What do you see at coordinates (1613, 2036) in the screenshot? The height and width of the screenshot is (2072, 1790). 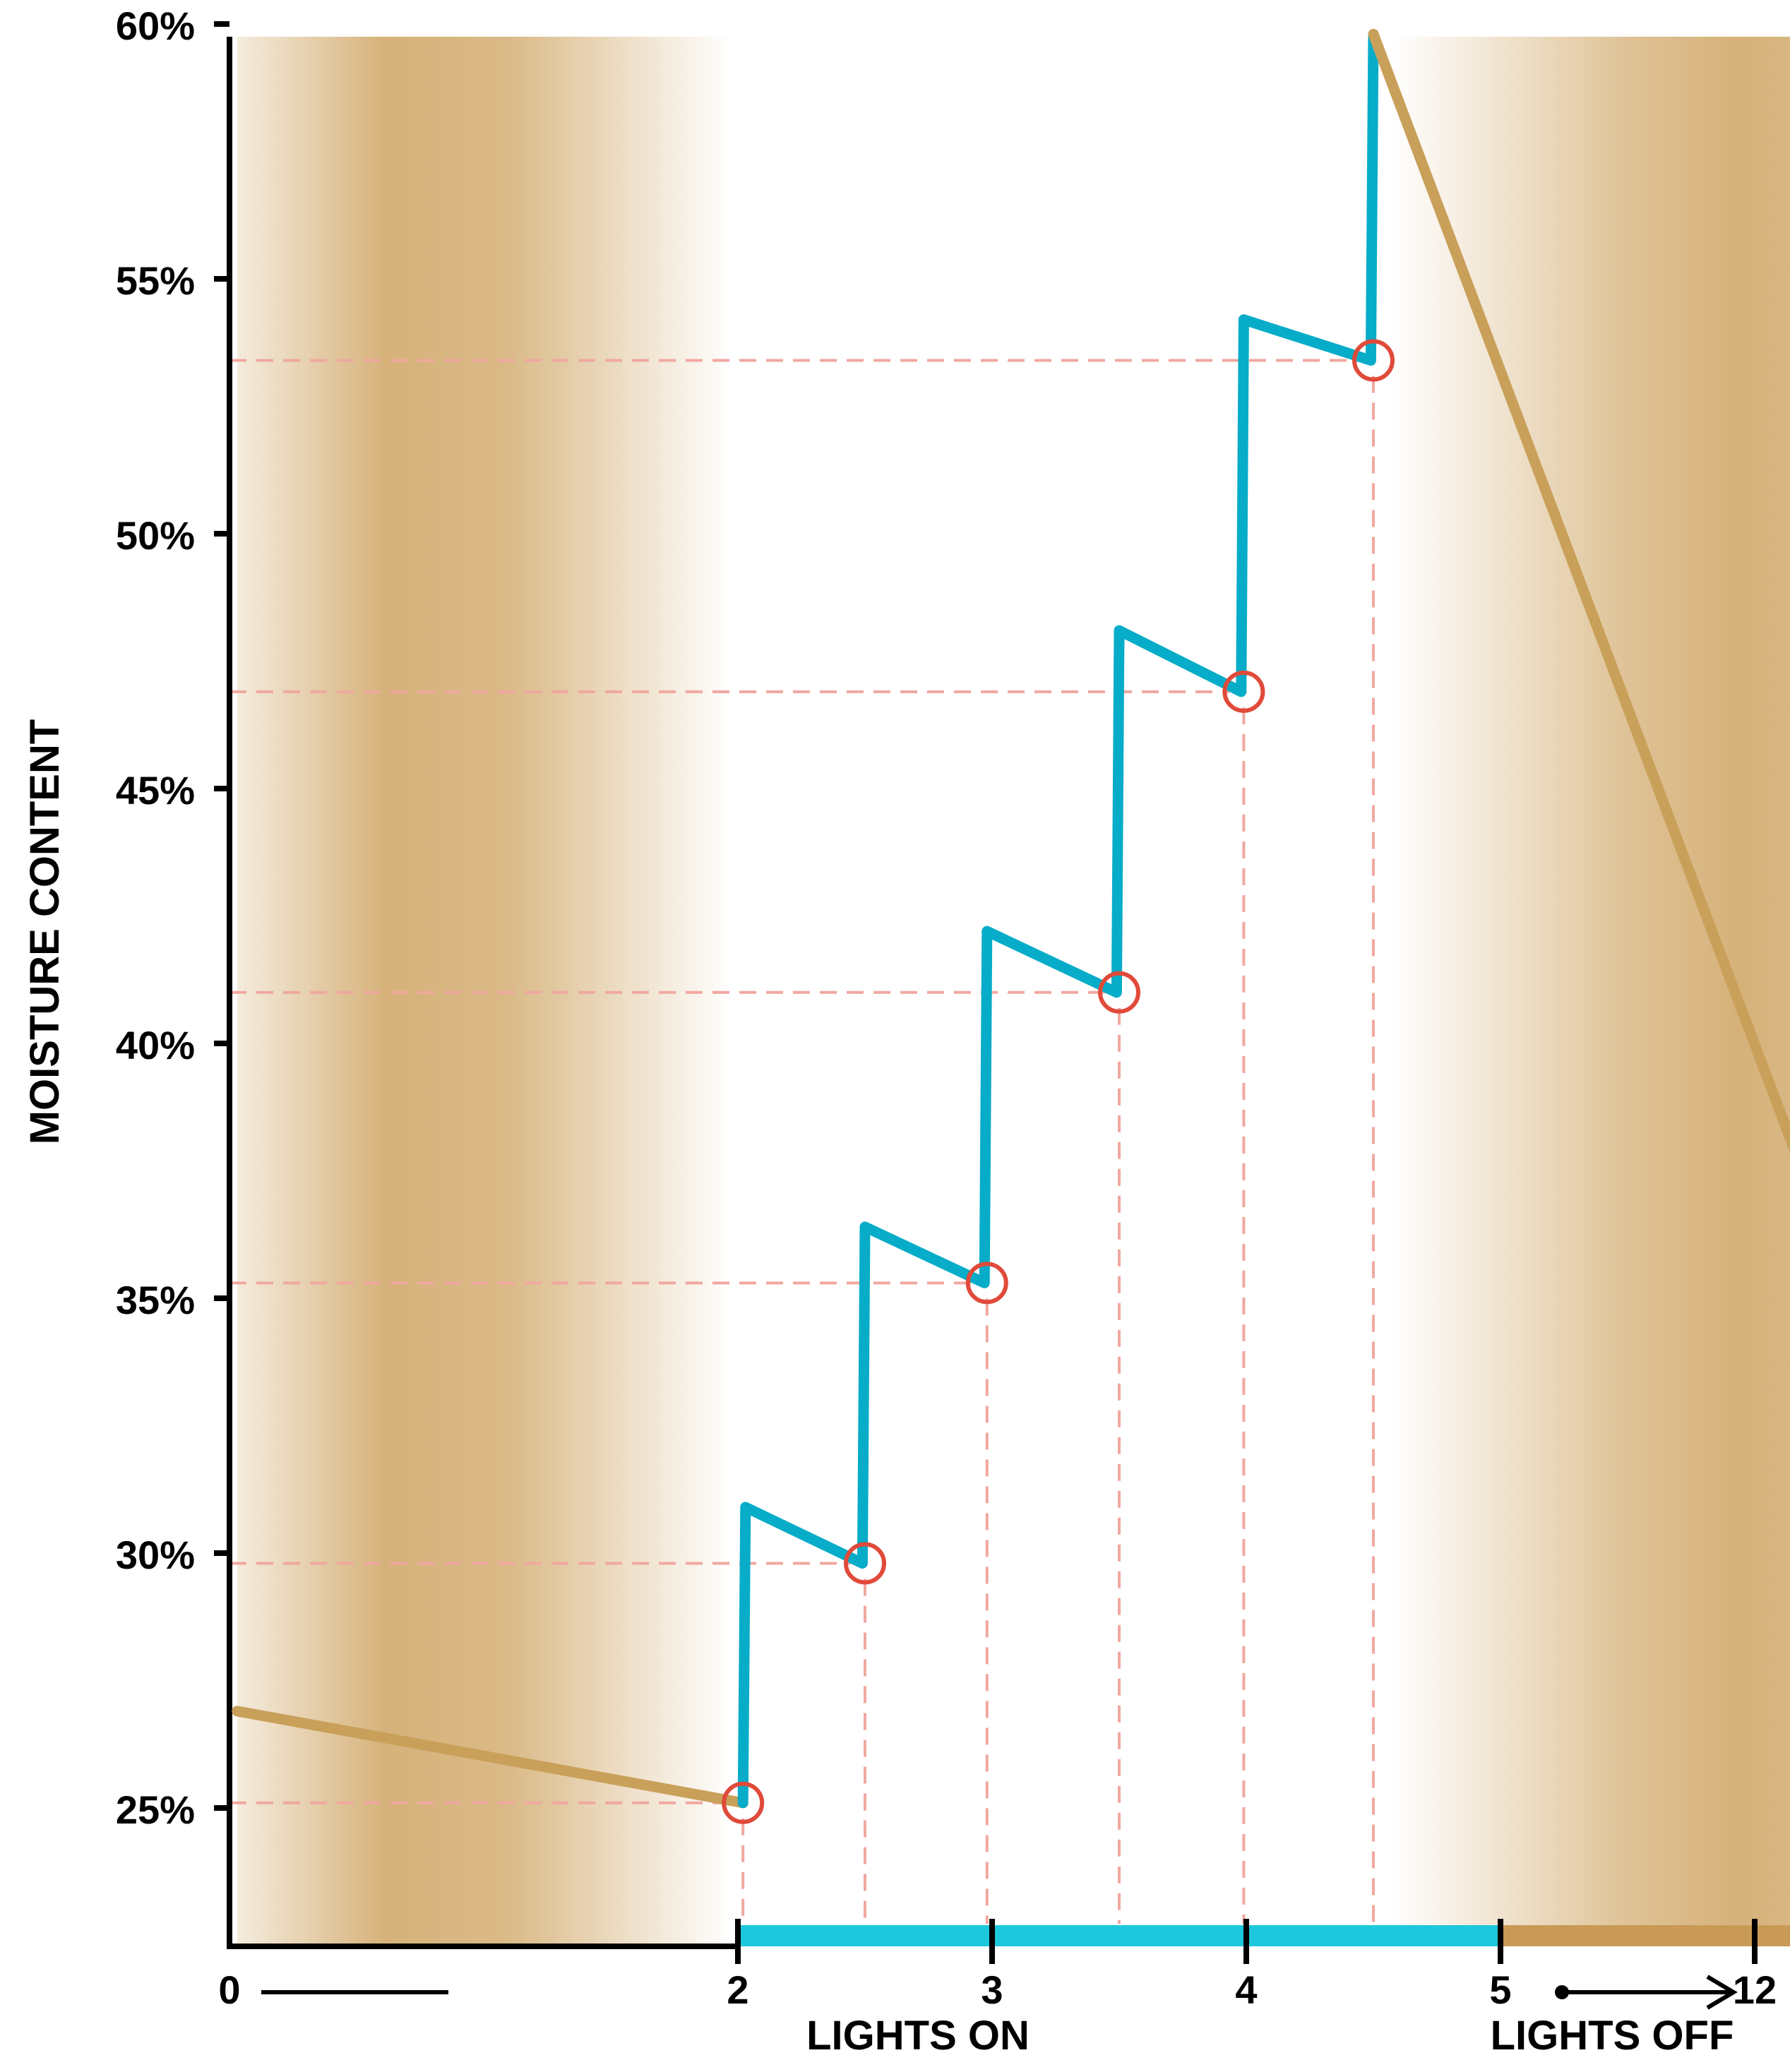 I see `lights-off-label: LIGHTS OFF` at bounding box center [1613, 2036].